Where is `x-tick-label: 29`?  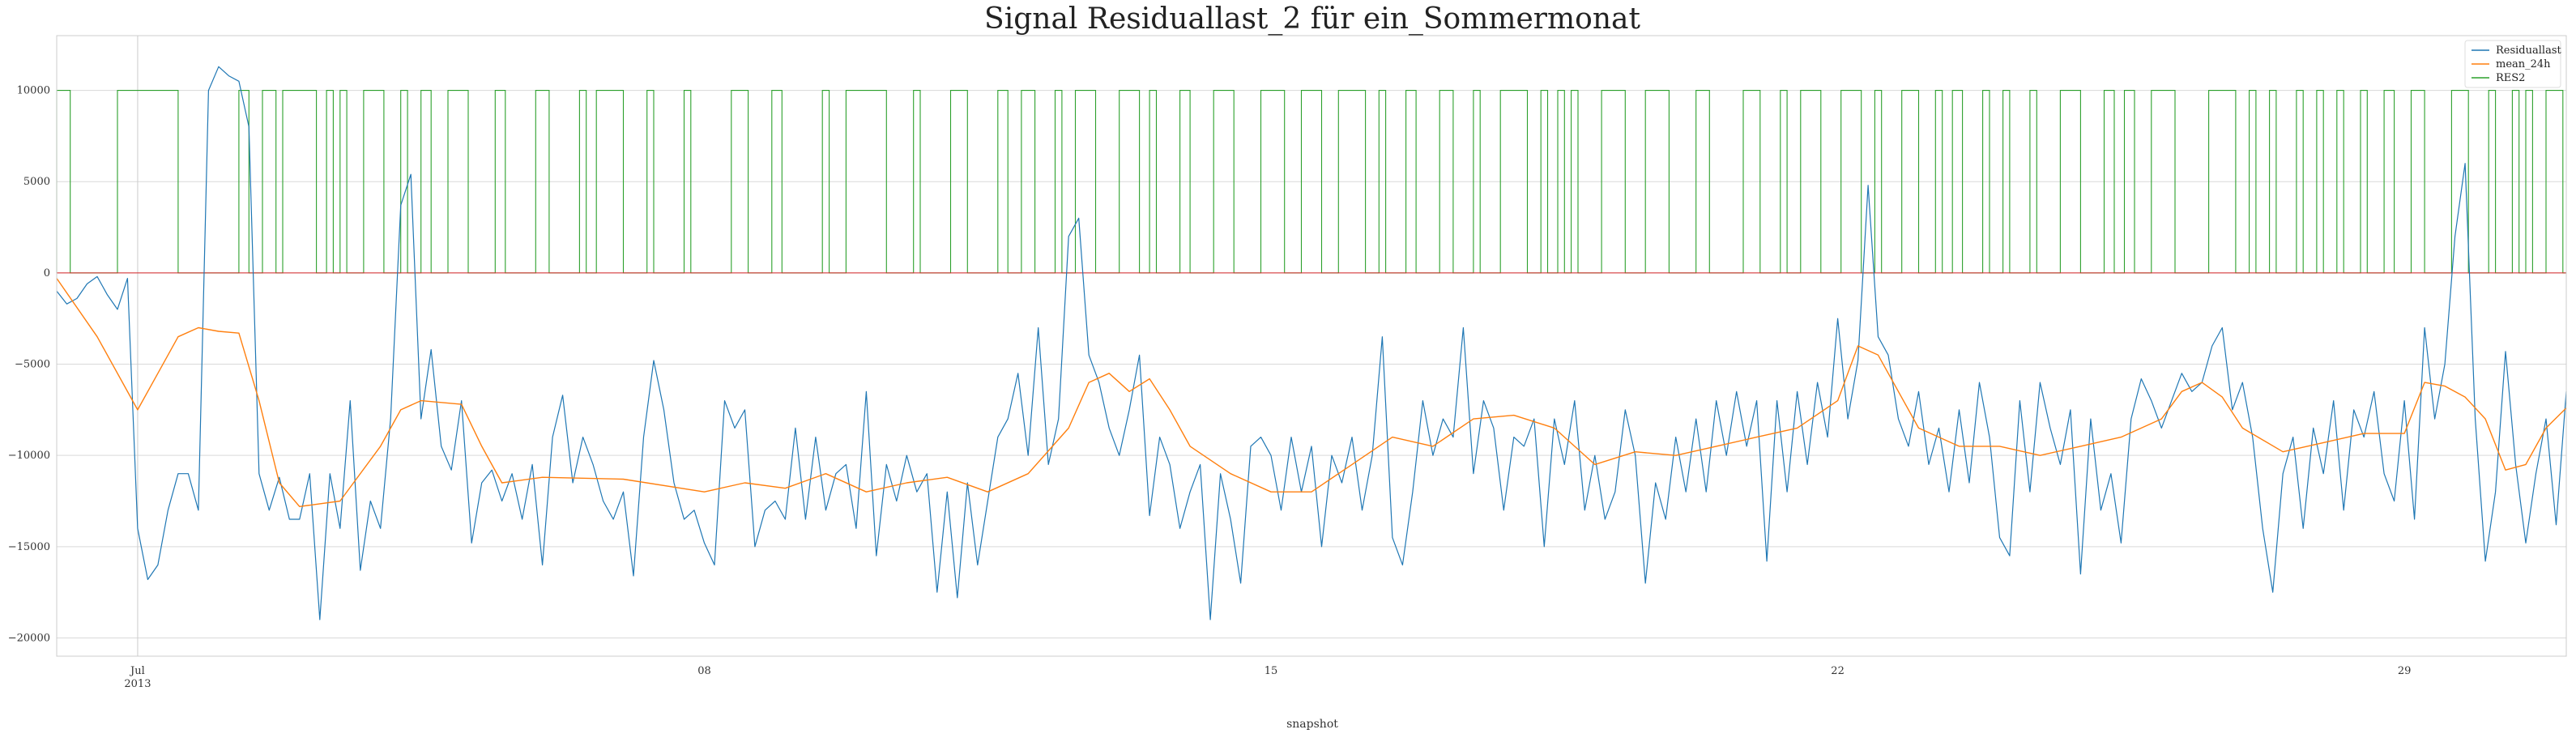
x-tick-label: 29 is located at coordinates (2405, 671).